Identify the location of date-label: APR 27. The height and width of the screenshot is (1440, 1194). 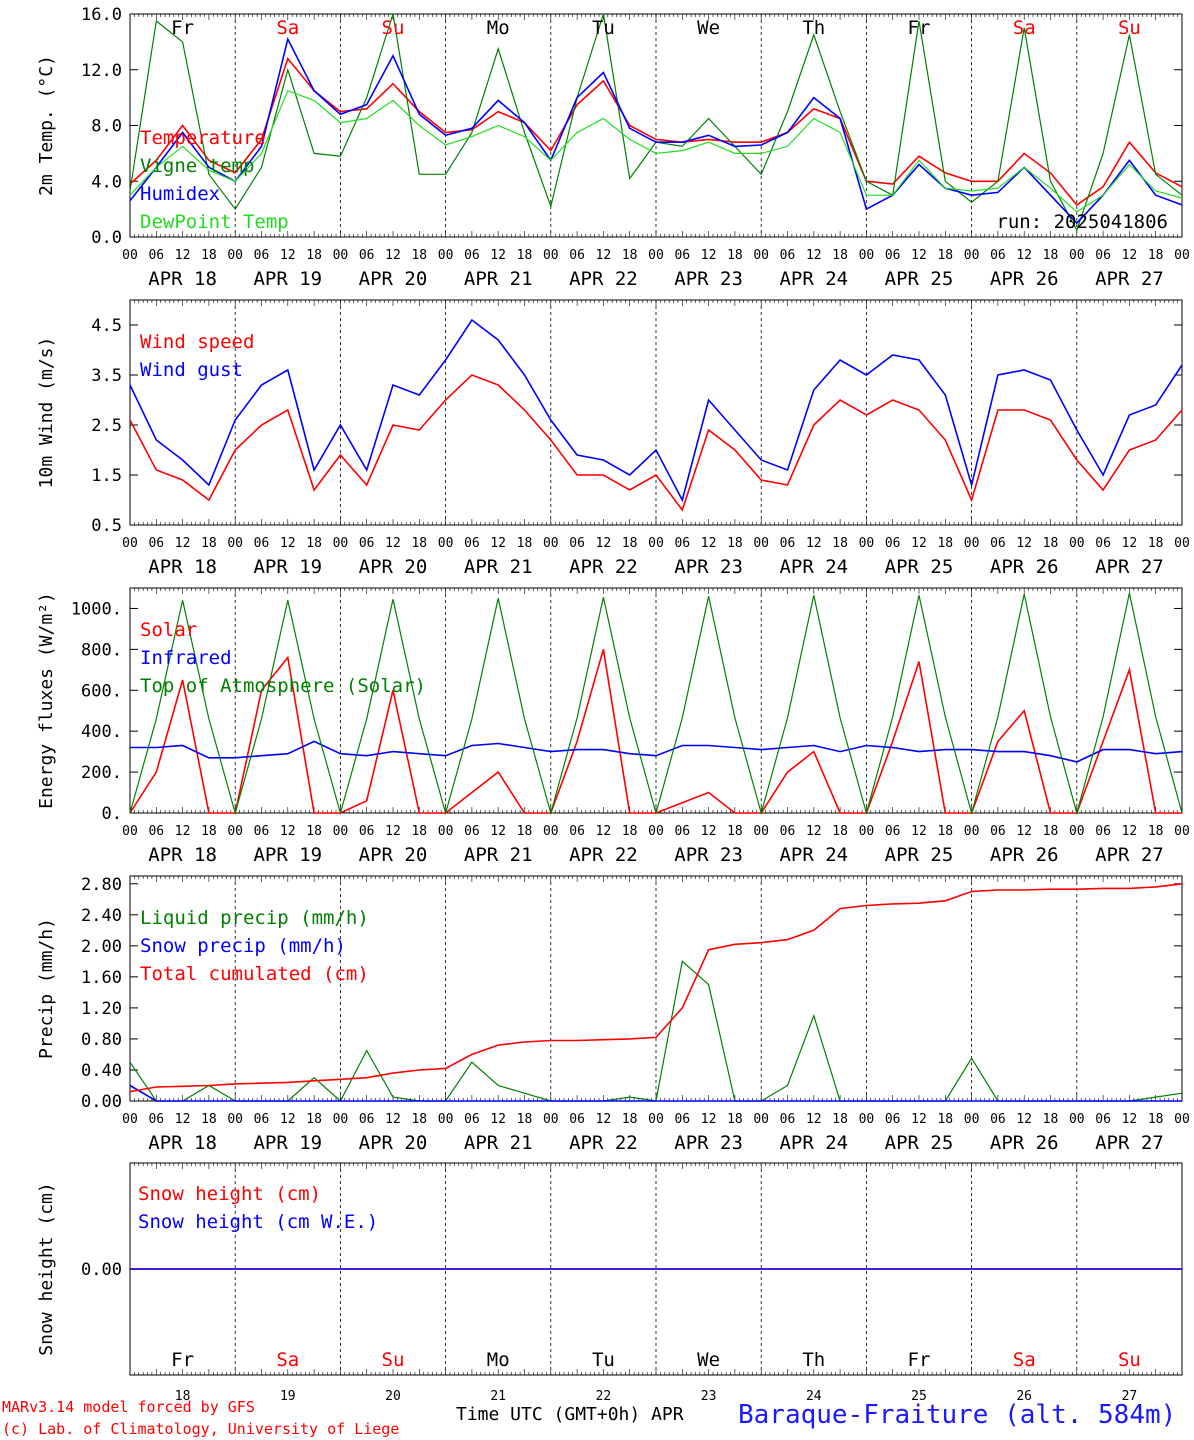
(1129, 855).